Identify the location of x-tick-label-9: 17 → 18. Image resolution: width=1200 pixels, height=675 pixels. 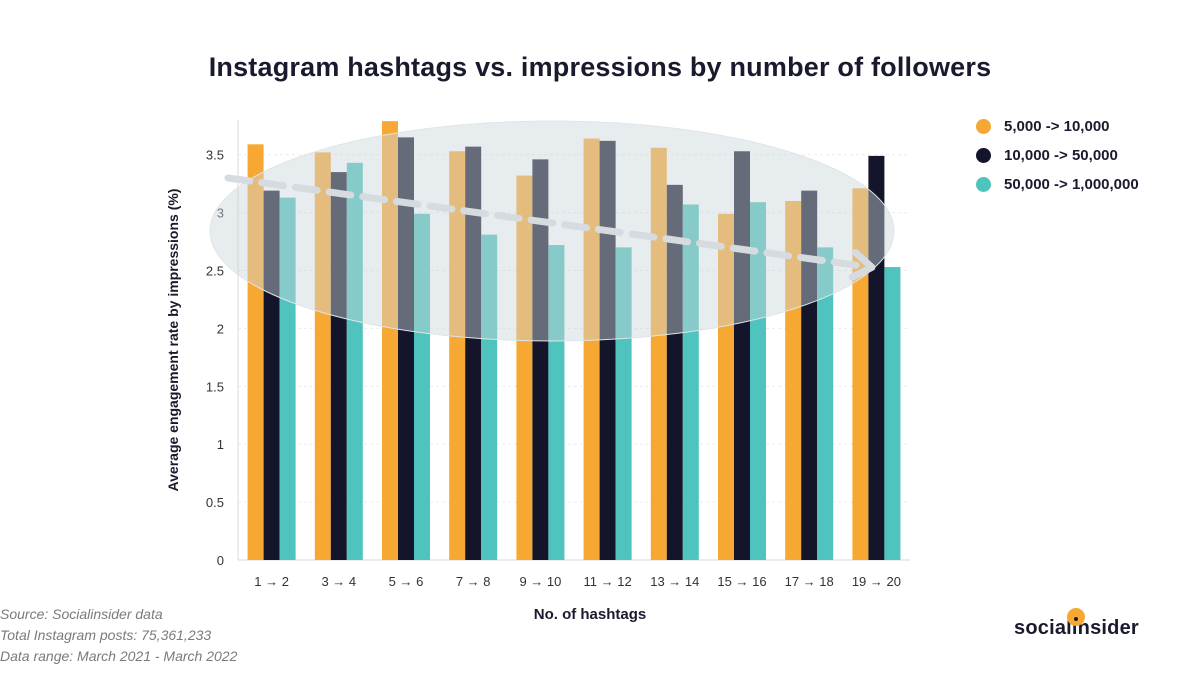
(809, 581).